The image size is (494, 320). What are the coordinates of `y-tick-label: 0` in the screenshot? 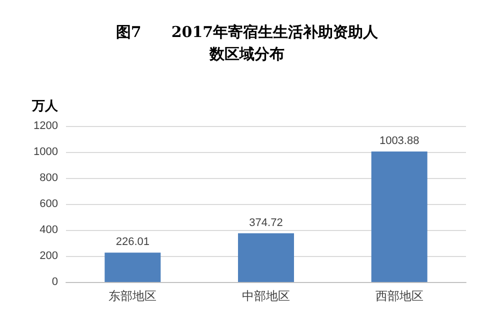 It's located at (55, 282).